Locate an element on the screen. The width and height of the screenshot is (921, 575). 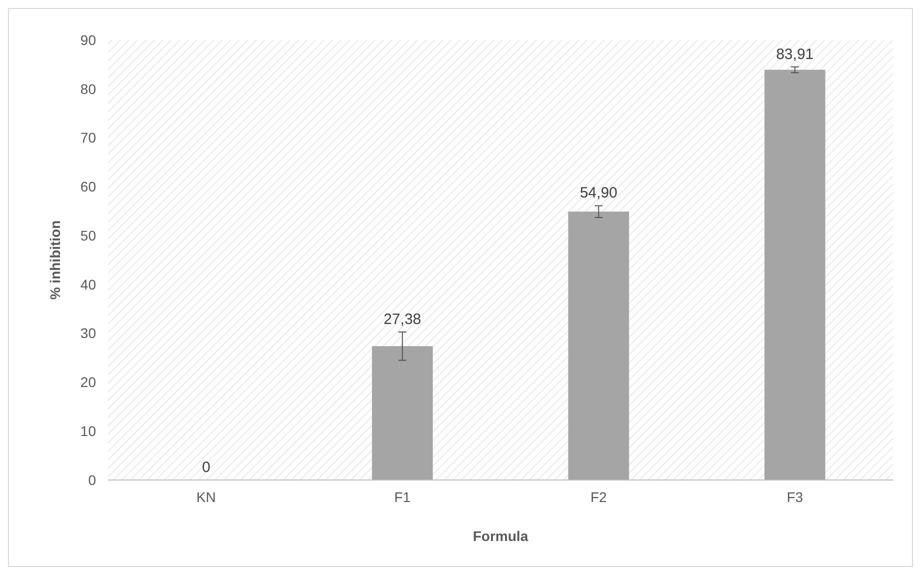
y-tick-label: 20 is located at coordinates (88, 382).